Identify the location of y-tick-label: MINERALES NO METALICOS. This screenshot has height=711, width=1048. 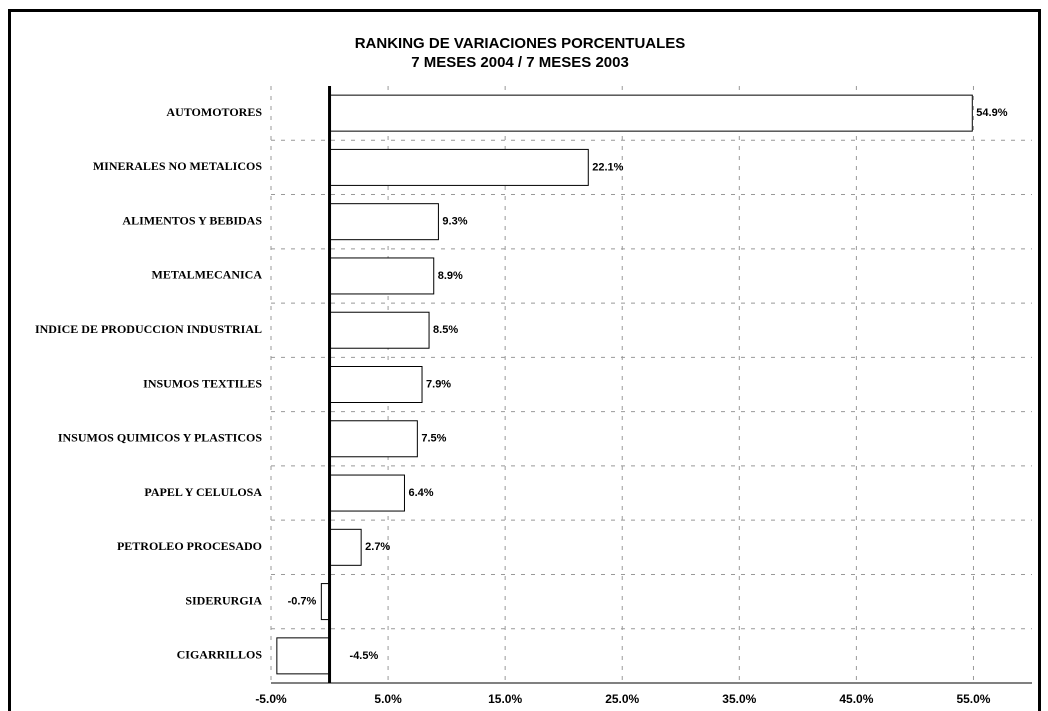
(177, 166).